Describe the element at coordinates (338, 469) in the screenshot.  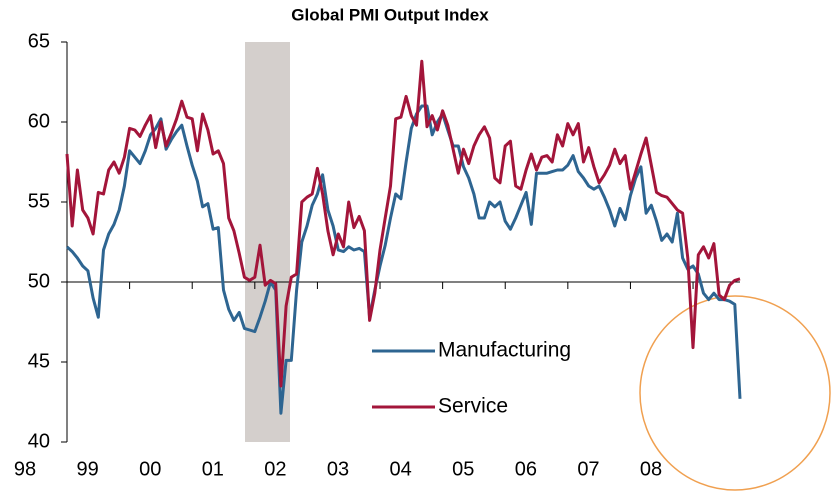
I see `x-tick-label: 03` at that location.